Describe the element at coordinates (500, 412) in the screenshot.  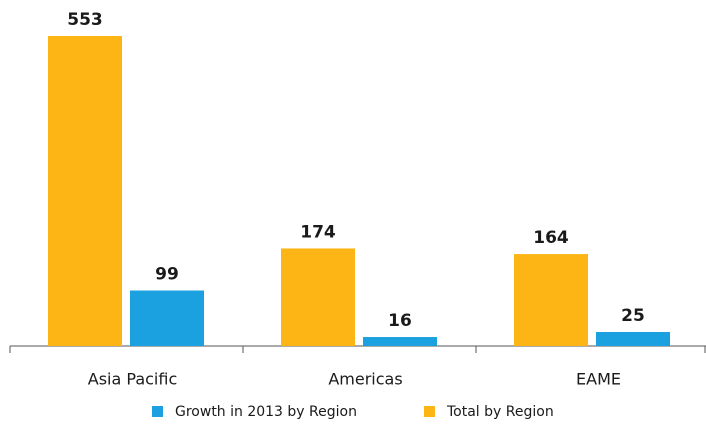
I see `legend-label: Total by Region` at that location.